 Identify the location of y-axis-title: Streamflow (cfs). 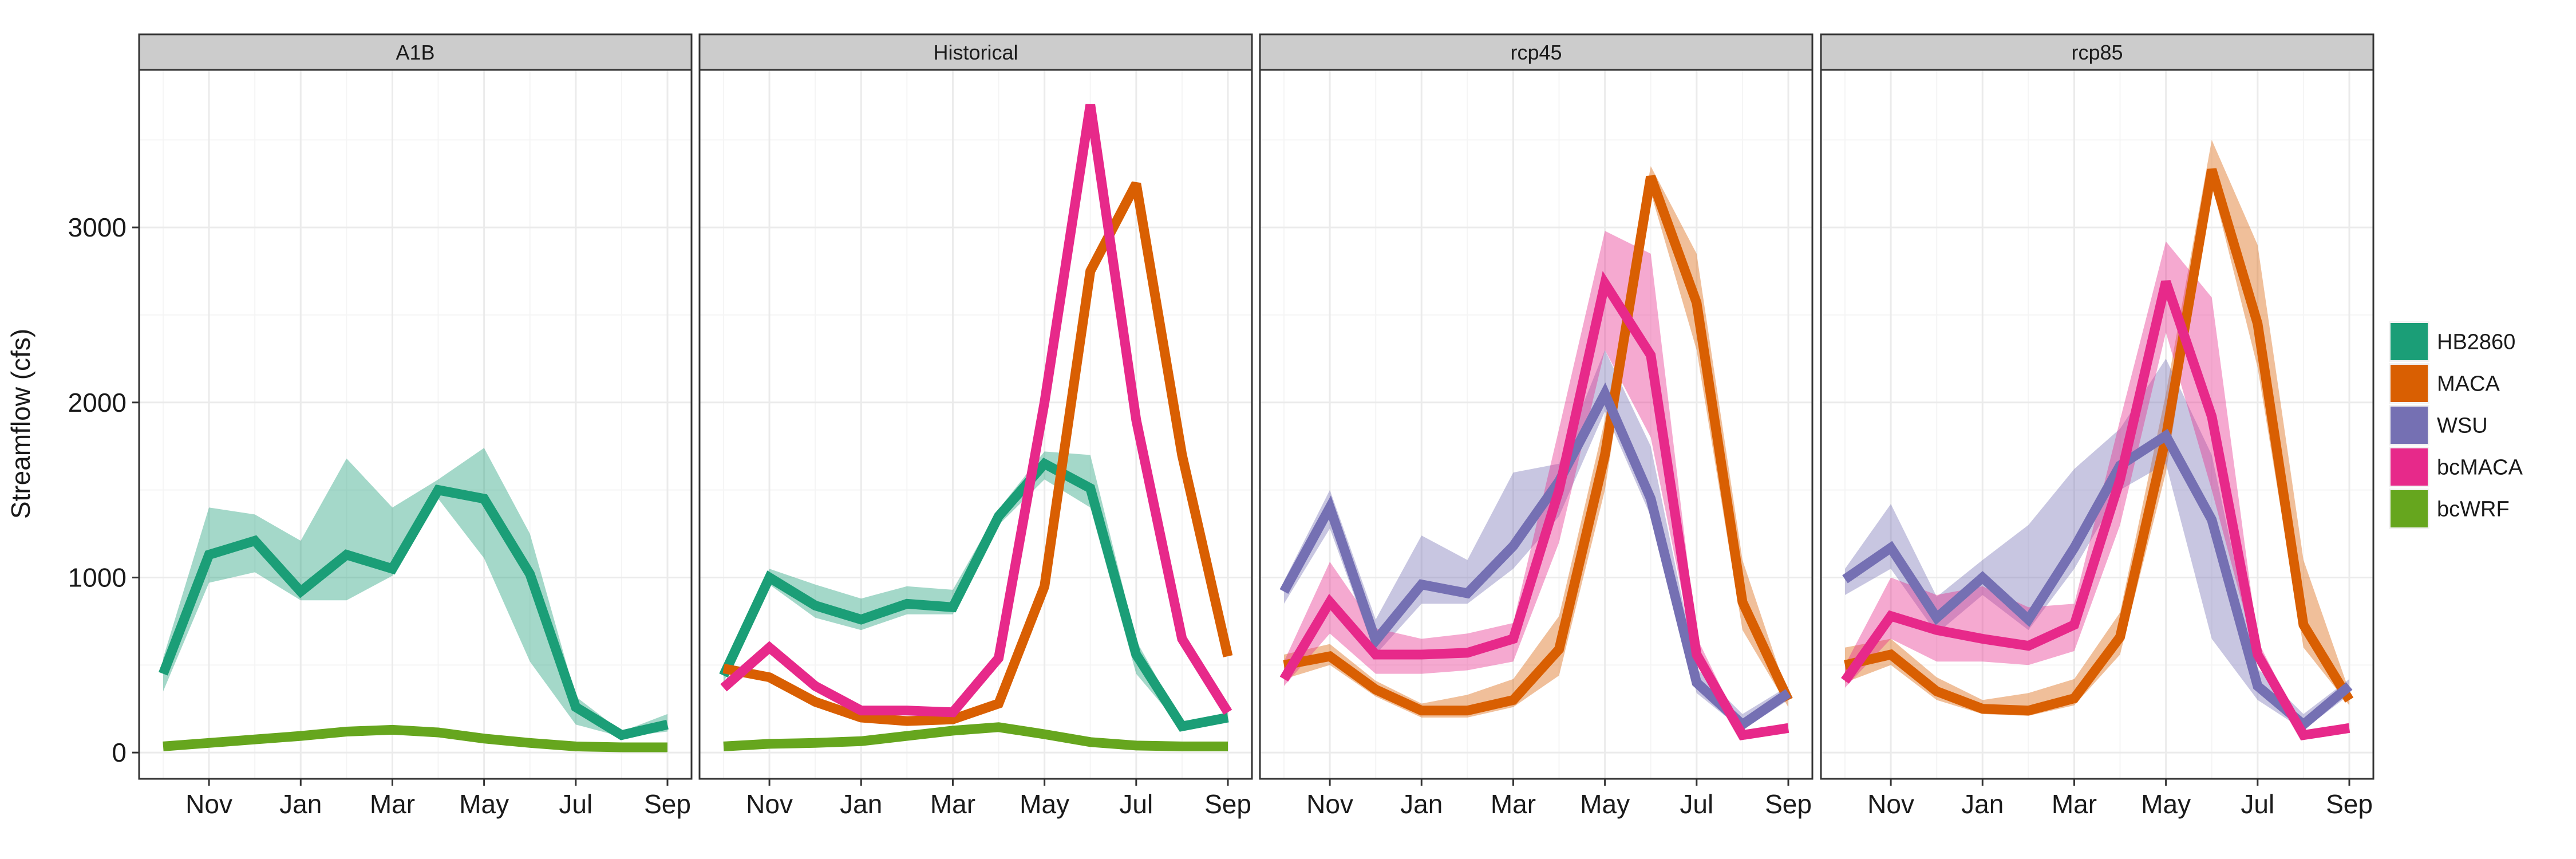
(20, 424).